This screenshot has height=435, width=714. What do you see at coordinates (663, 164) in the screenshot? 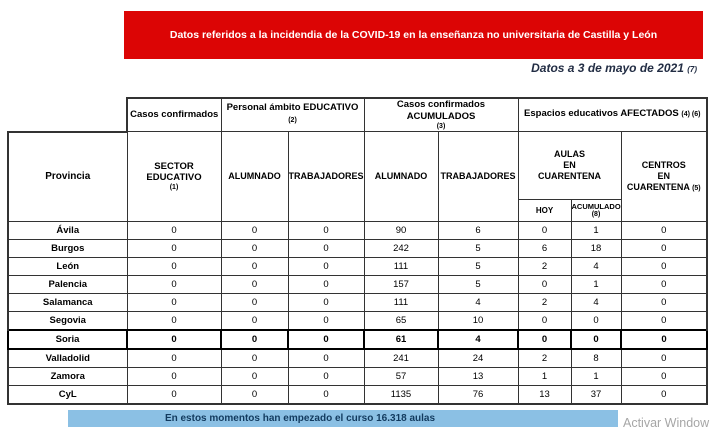
I see `centros-line1: CENTROS` at bounding box center [663, 164].